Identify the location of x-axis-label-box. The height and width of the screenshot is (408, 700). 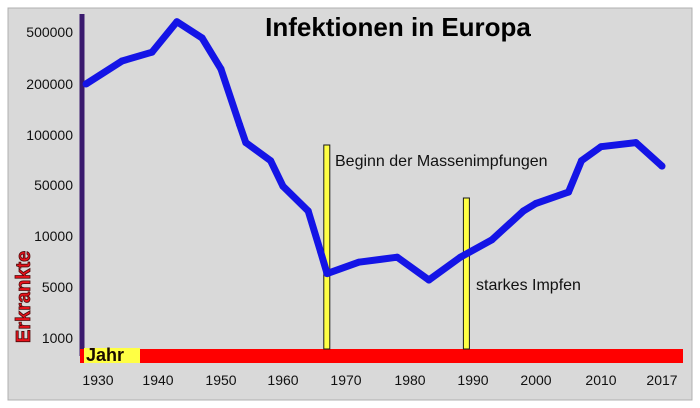
(112, 355).